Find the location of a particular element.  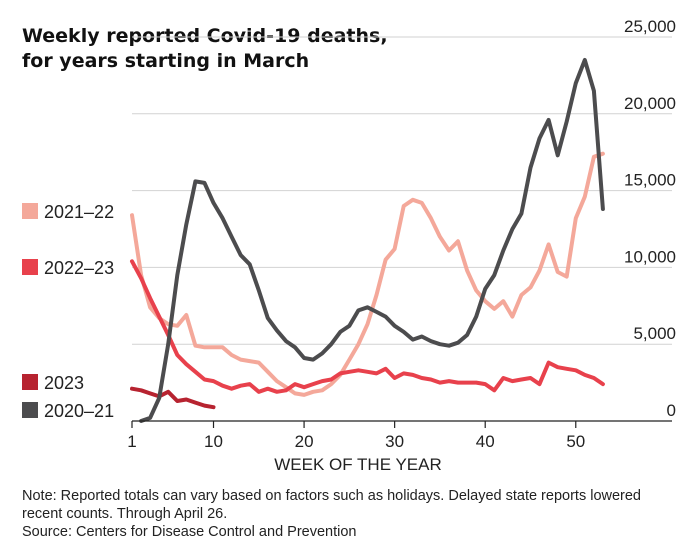

legend-label: 2020–21 is located at coordinates (79, 411).